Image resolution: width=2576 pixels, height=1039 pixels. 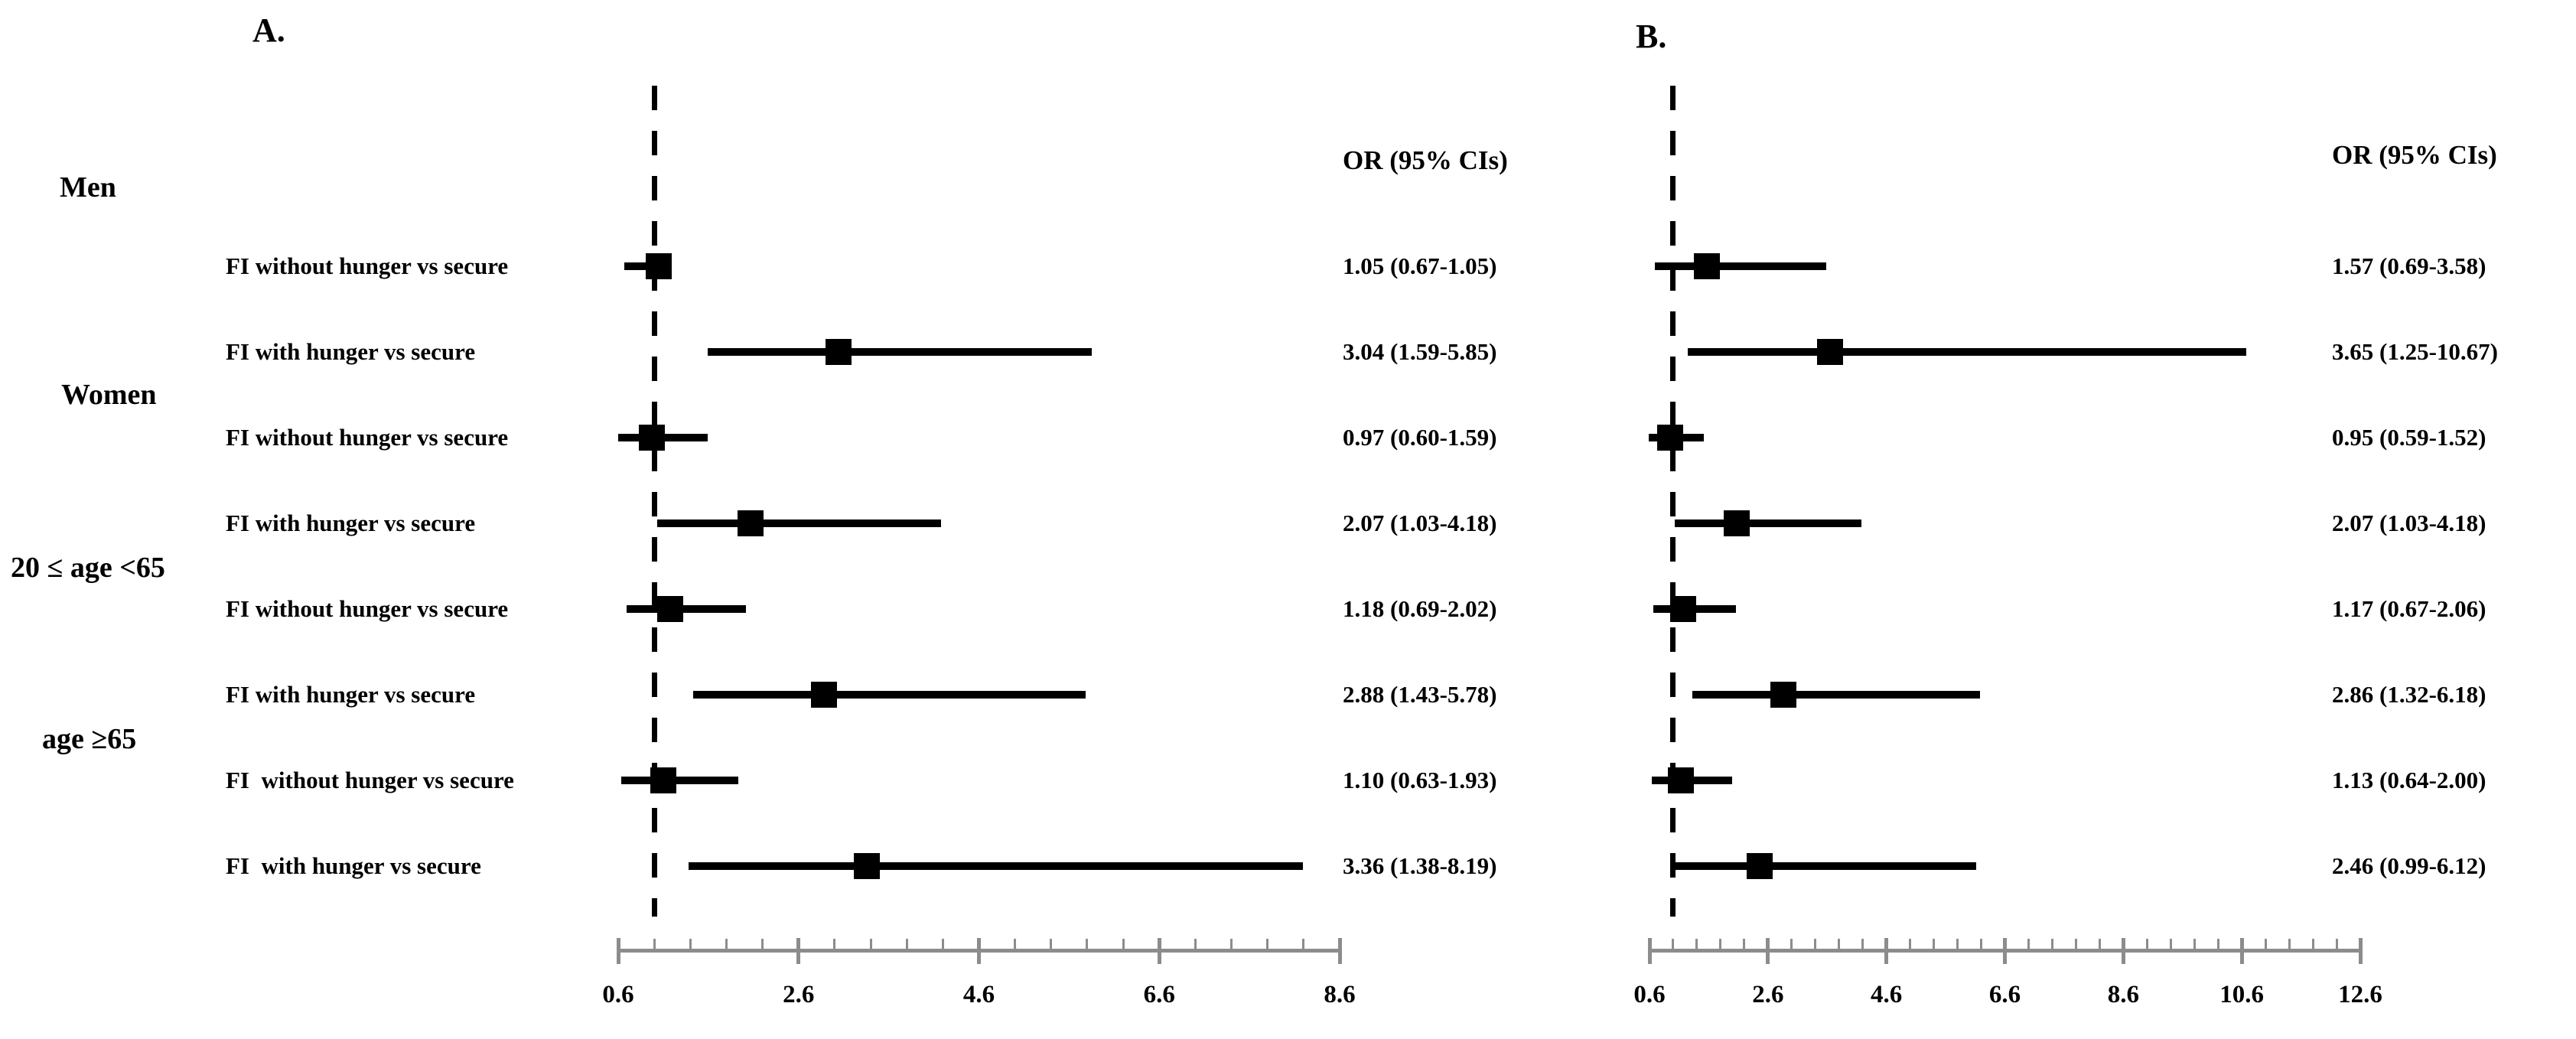 What do you see at coordinates (2409, 608) in the screenshot?
I see `or-value: 1.17 (0.67-2.06)` at bounding box center [2409, 608].